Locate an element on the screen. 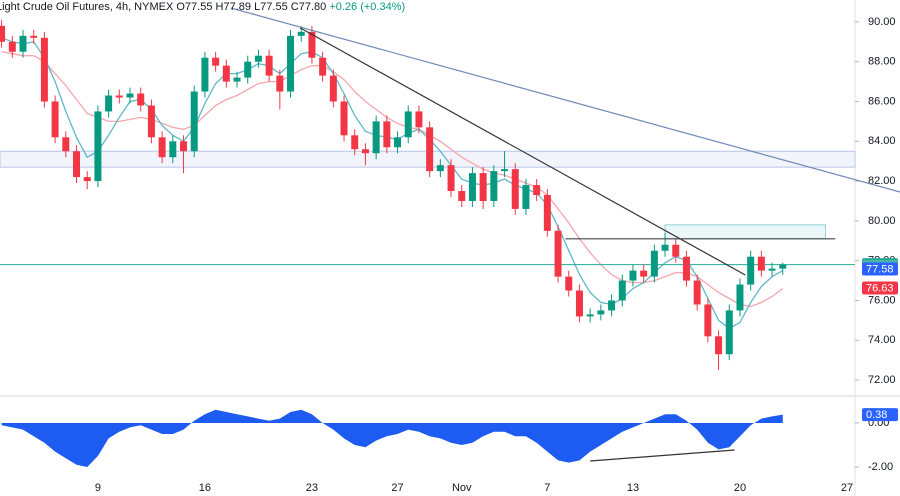 Image resolution: width=900 pixels, height=496 pixels. x-tick-label: 13 is located at coordinates (633, 488).